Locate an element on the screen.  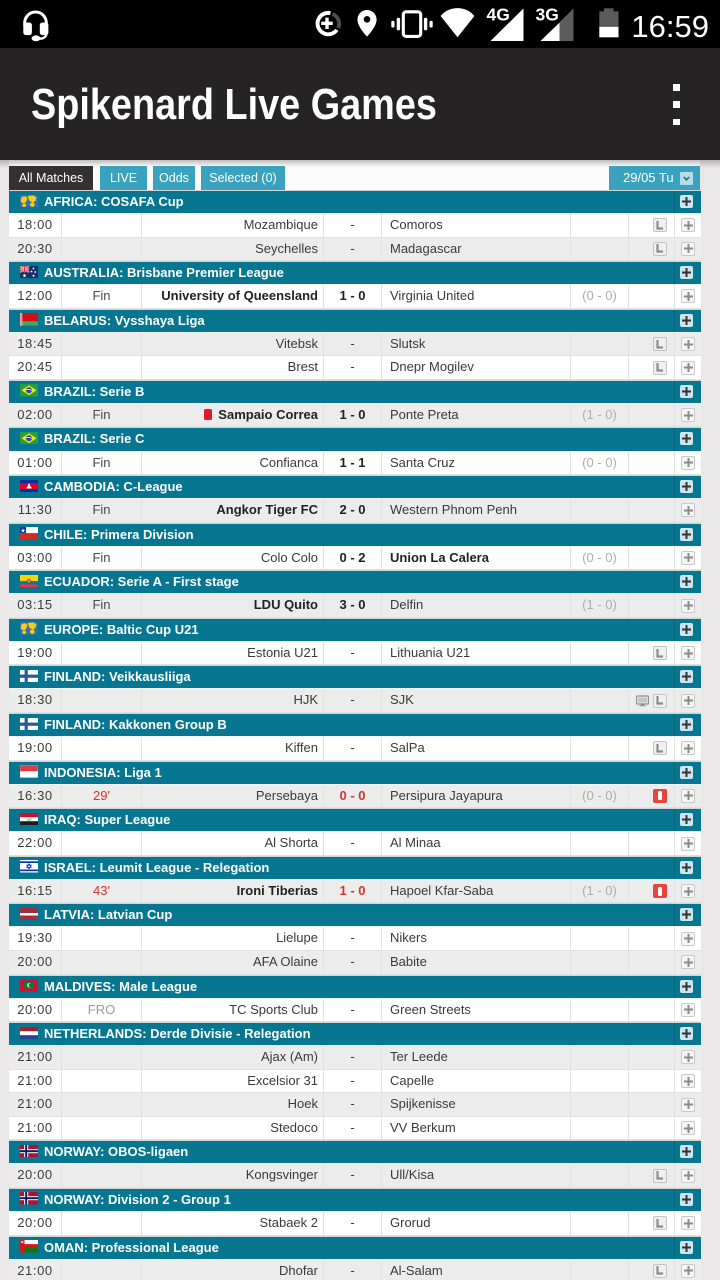
svg-text: 3G is located at coordinates (547, 15).